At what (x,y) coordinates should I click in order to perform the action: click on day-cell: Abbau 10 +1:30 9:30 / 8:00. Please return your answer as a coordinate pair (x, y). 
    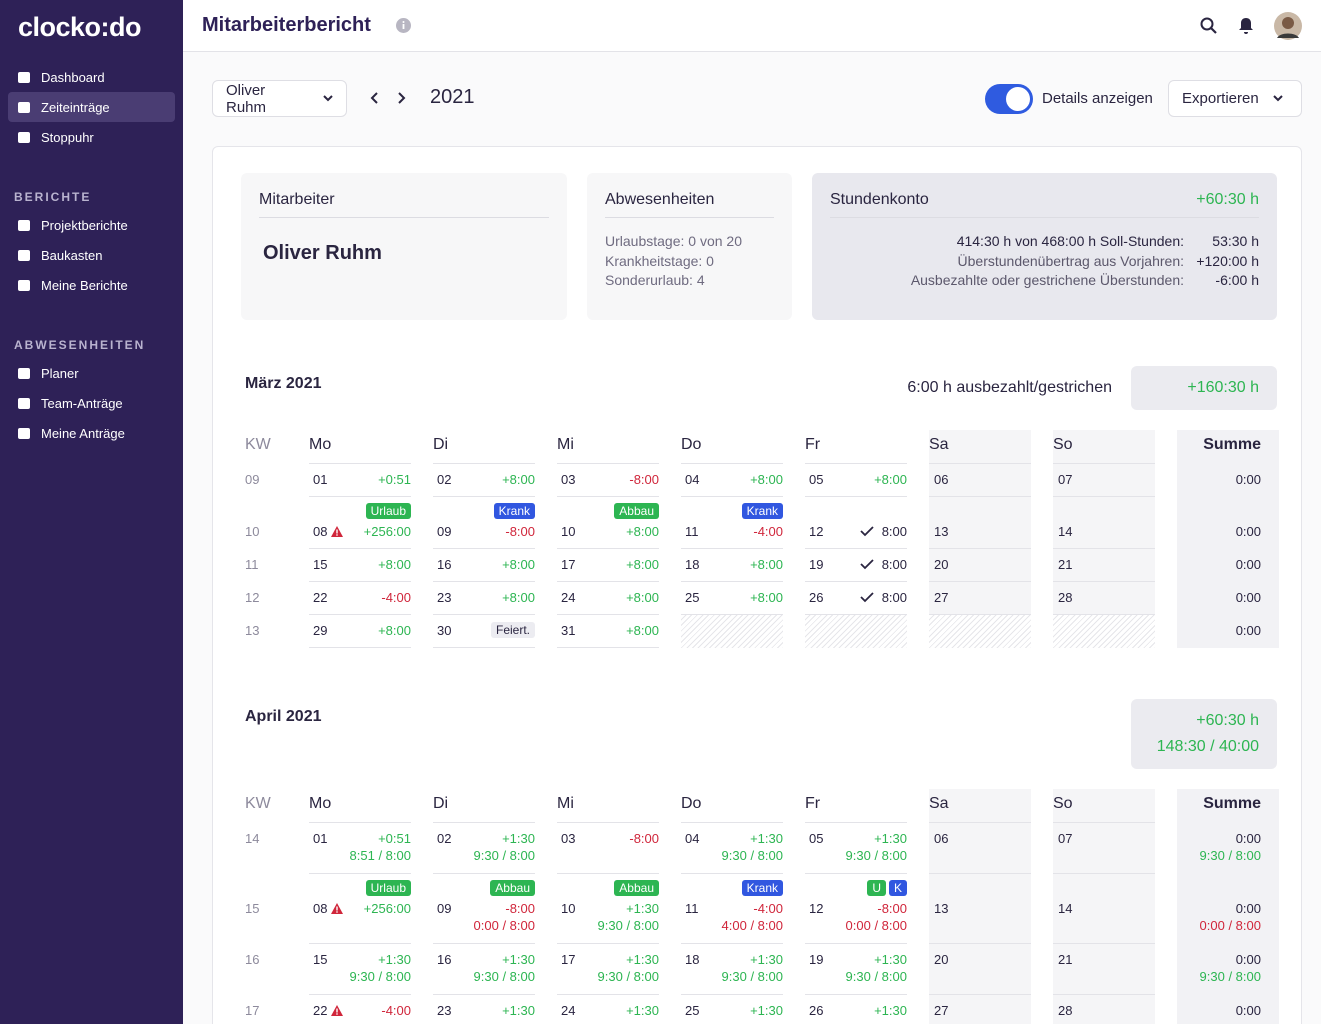
    Looking at the image, I should click on (608, 909).